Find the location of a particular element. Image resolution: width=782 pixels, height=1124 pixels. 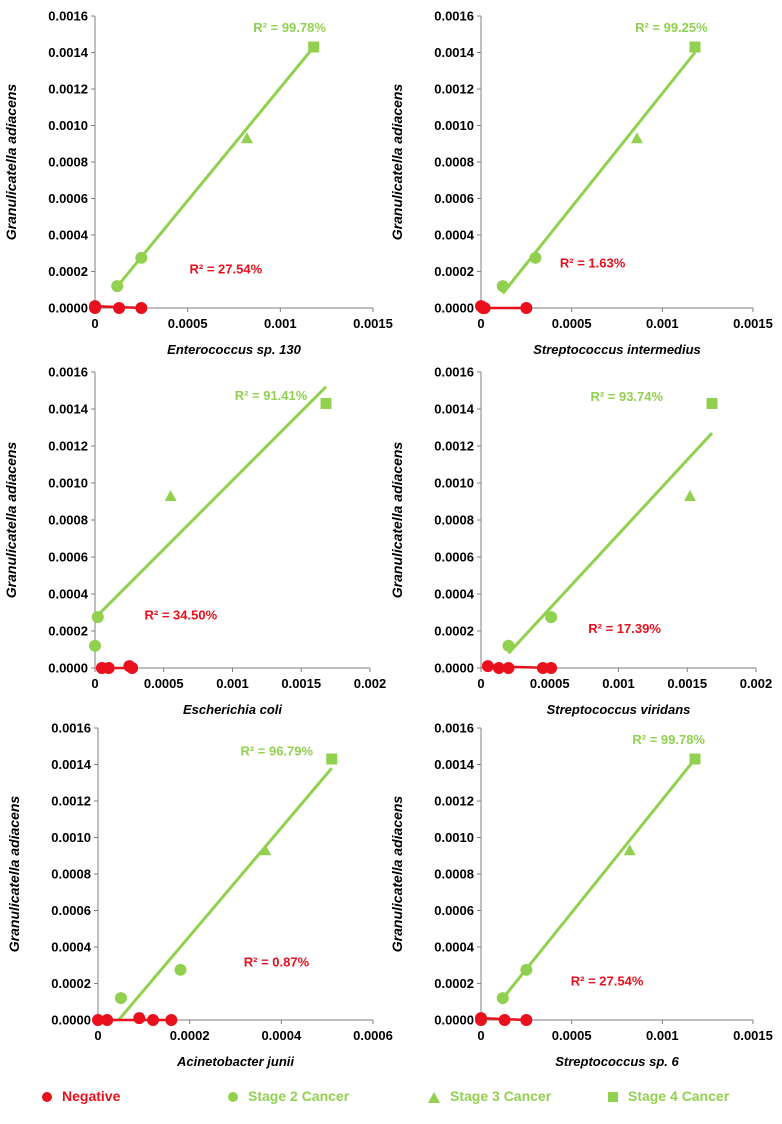

legend-label: Stage 3 Cancer is located at coordinates (501, 1096).